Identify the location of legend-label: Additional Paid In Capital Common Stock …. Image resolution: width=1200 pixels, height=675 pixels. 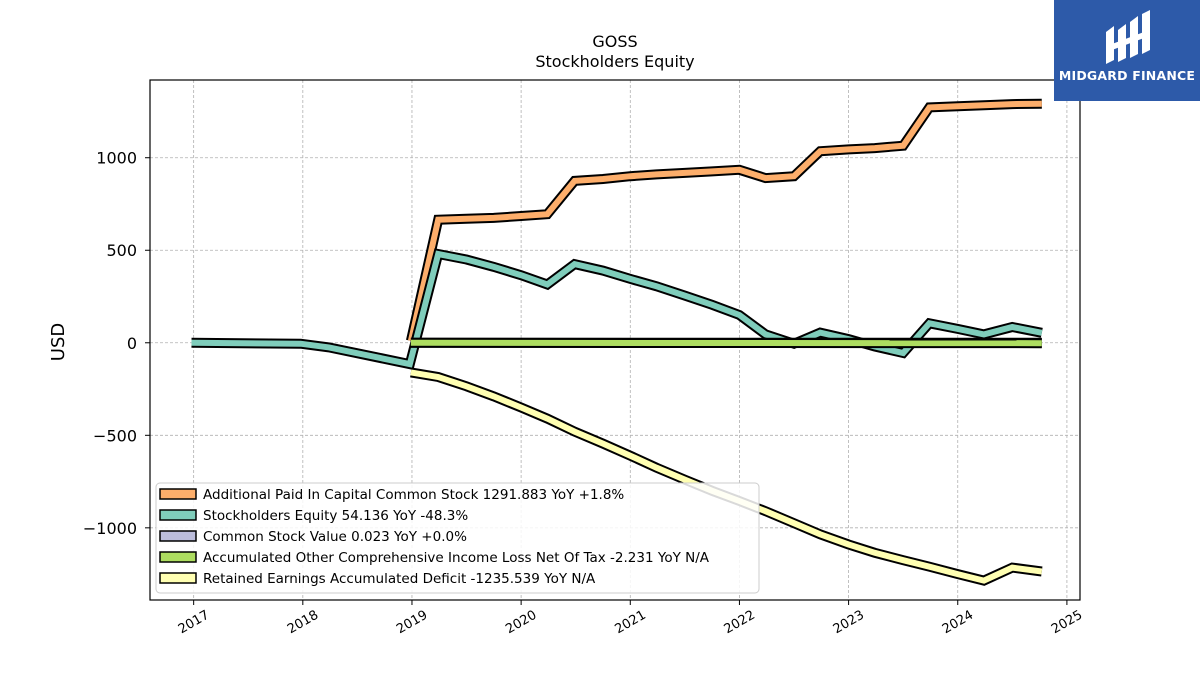
(413, 495).